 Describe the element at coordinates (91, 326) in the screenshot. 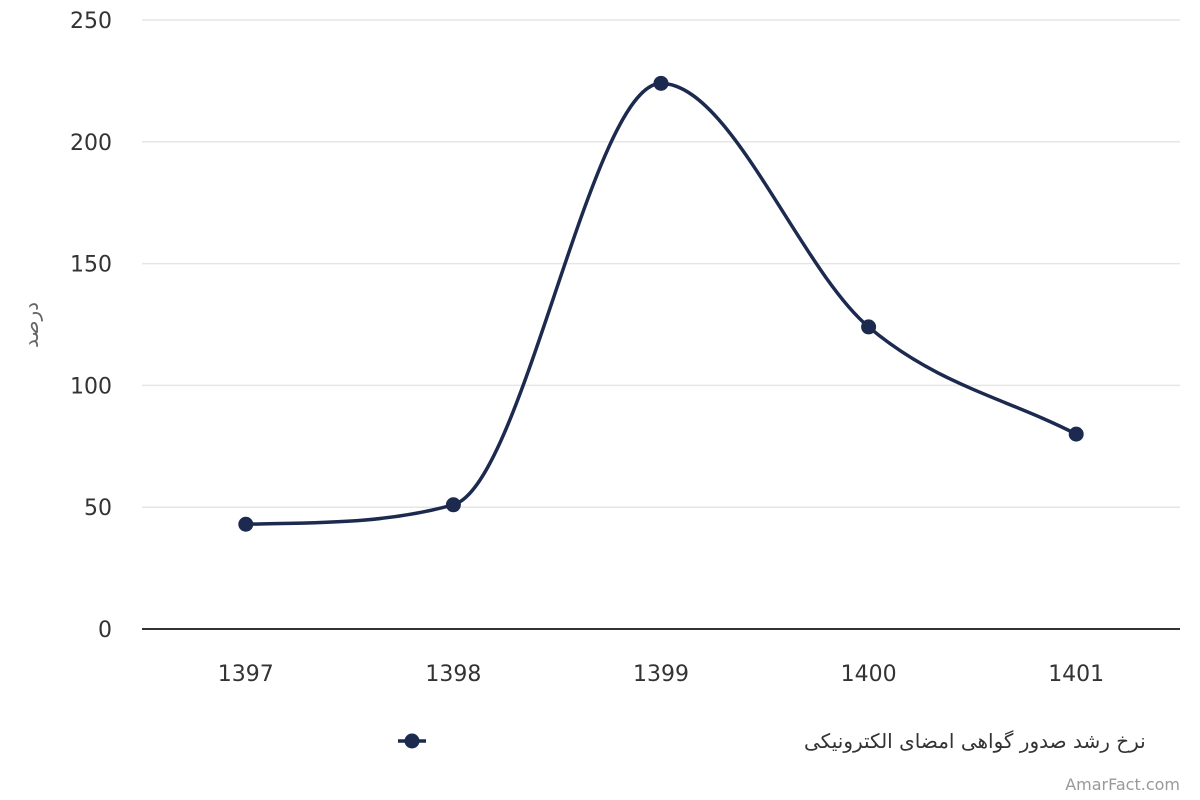

I see `y-axis: 0 50 100 150 200 250` at that location.